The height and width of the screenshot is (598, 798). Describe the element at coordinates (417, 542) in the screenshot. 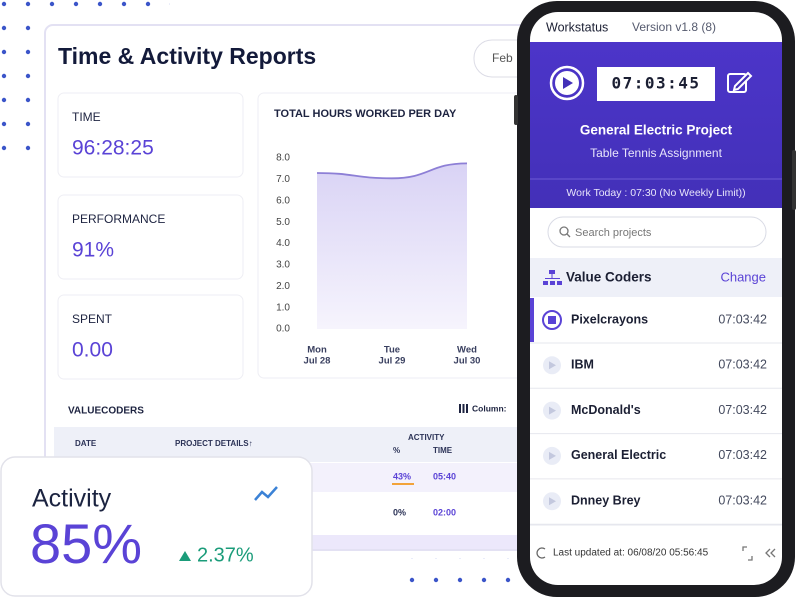

I see `table-footer` at that location.